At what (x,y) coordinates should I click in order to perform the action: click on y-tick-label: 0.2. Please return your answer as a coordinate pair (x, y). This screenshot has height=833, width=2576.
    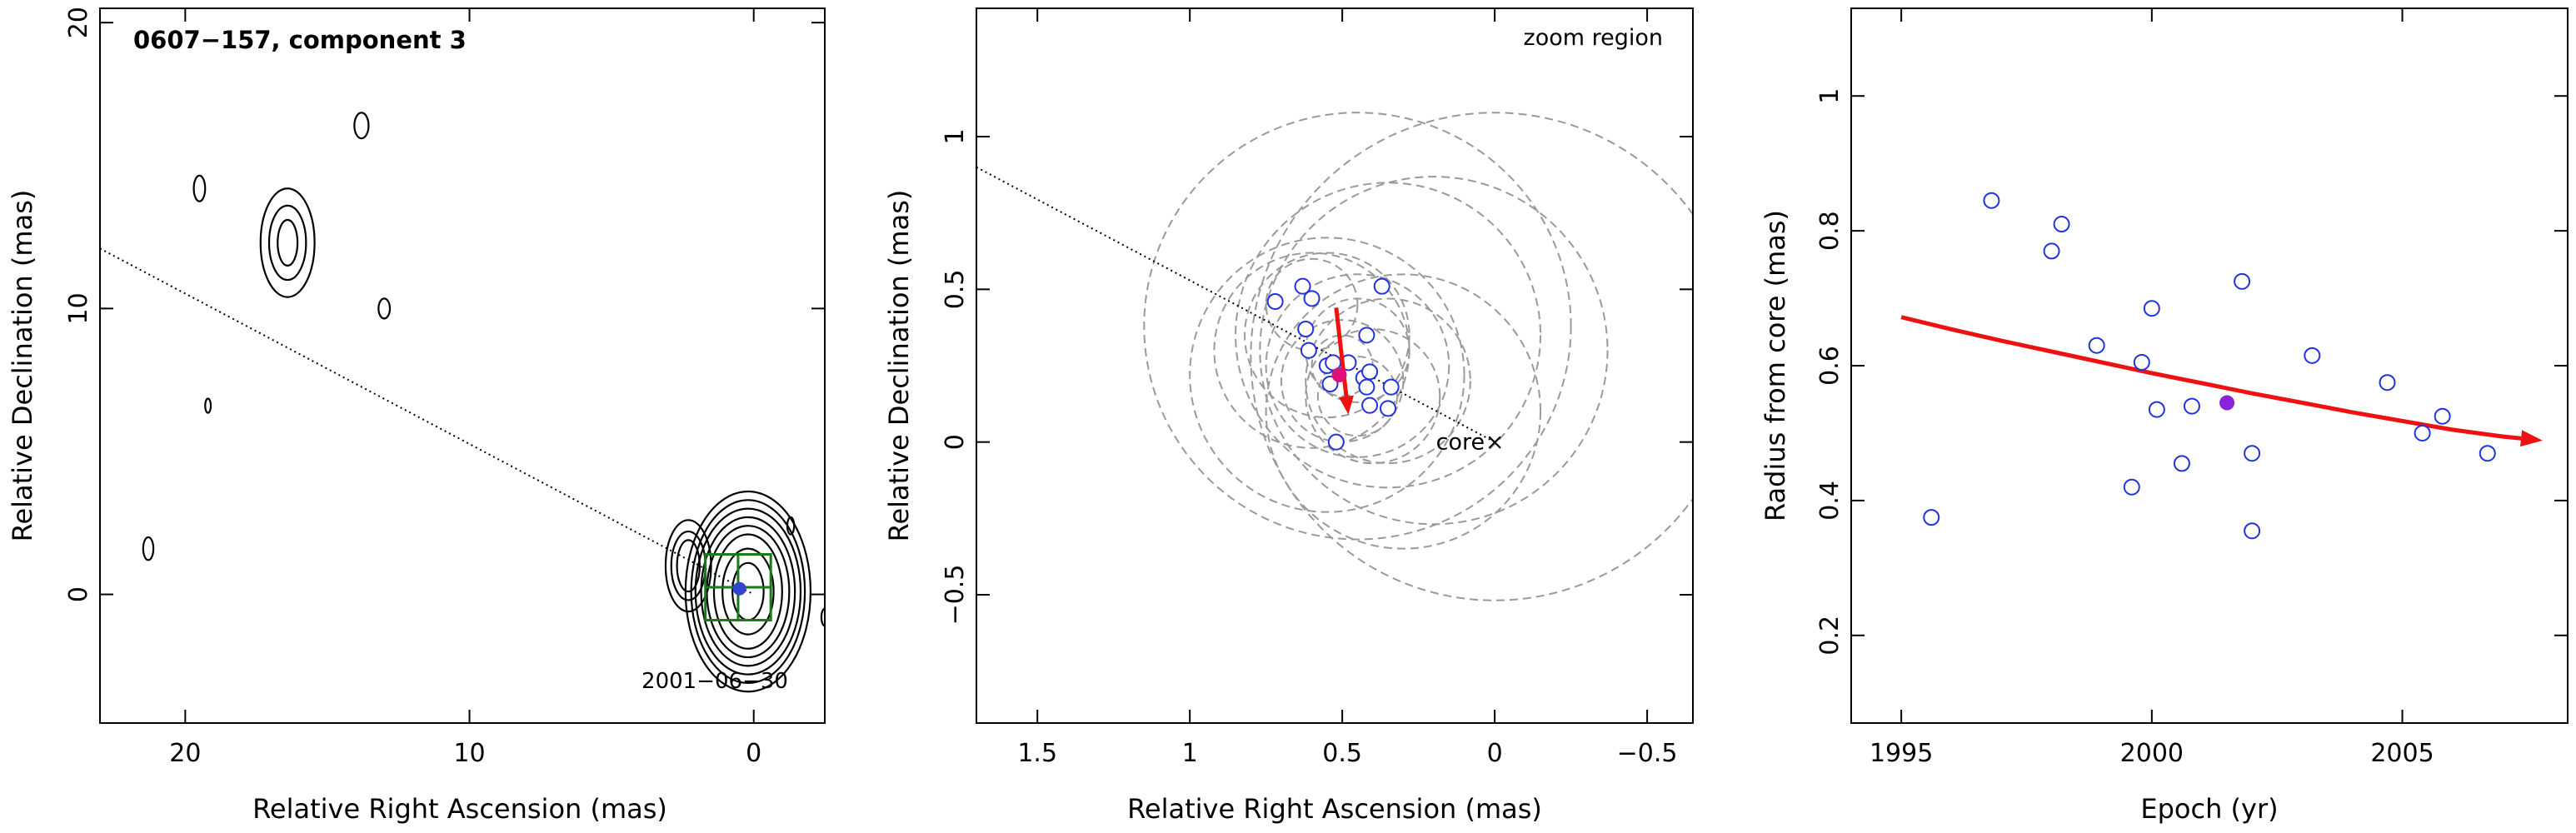
    Looking at the image, I should click on (1830, 636).